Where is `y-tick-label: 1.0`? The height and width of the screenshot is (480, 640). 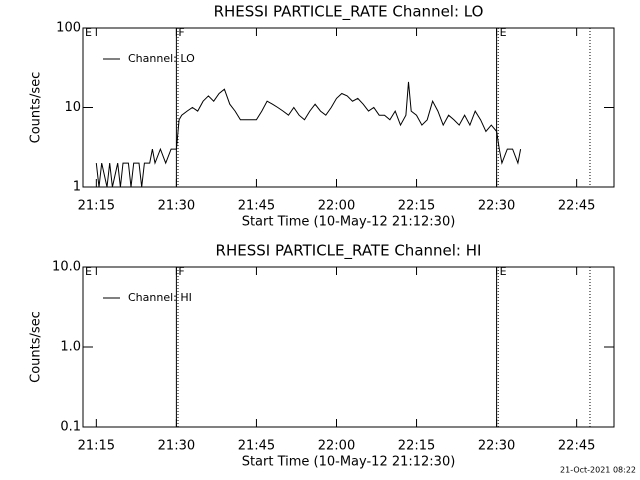
y-tick-label: 1.0 is located at coordinates (70, 347).